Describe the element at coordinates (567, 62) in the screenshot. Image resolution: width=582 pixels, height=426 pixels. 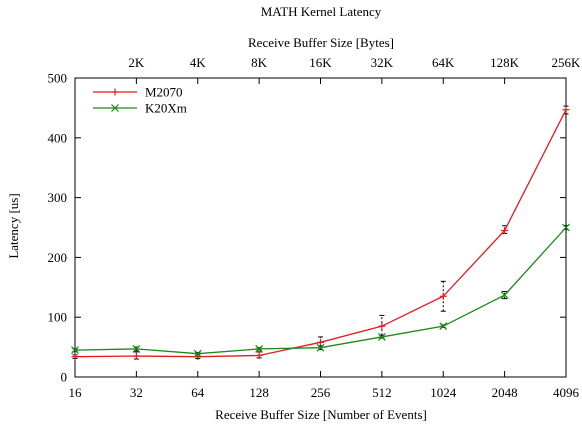
I see `top-tick-label: 256K` at that location.